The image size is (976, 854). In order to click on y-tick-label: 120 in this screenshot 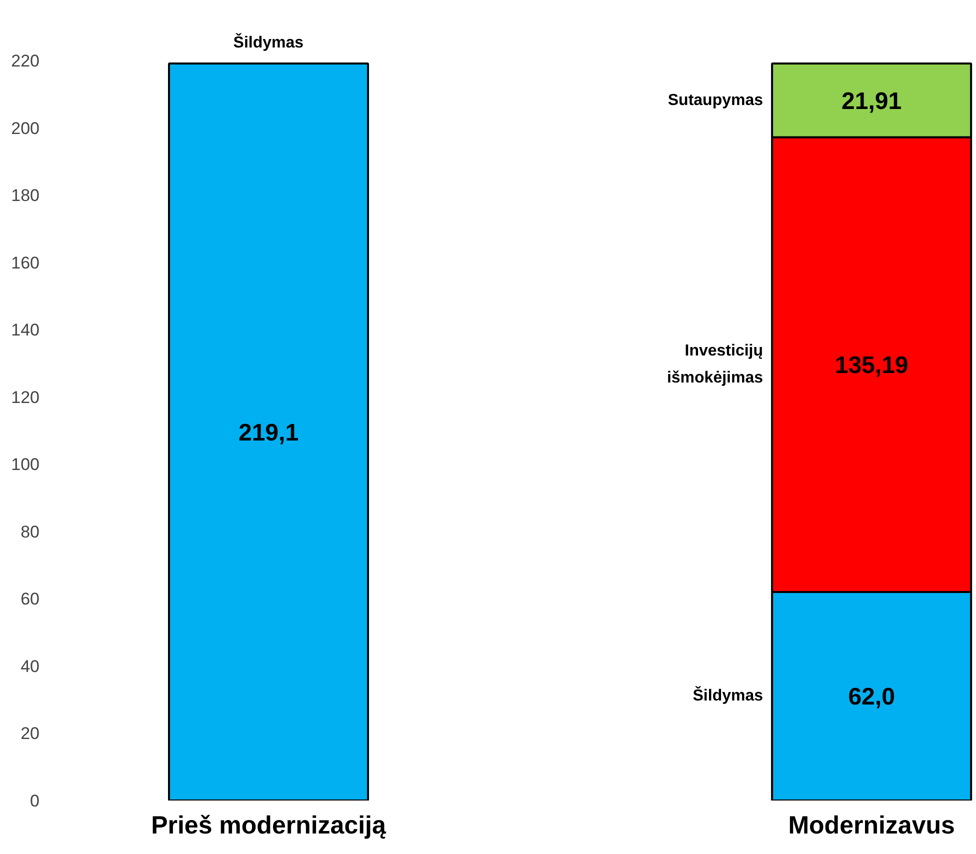, I will do `click(25, 397)`.